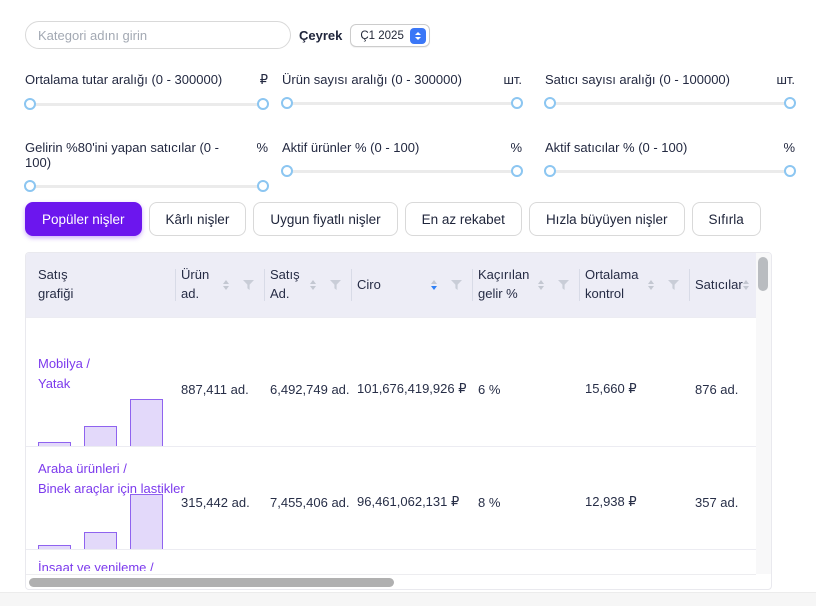  What do you see at coordinates (158, 35) in the screenshot?
I see `category-search-input` at bounding box center [158, 35].